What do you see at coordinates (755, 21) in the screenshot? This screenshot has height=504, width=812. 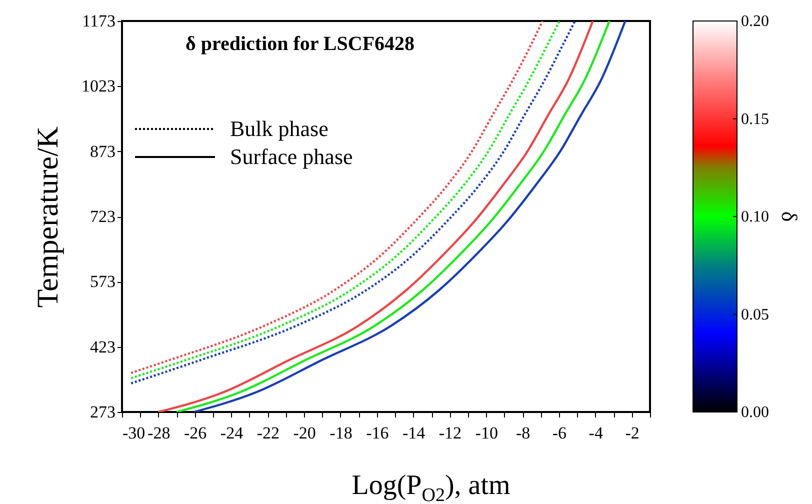 I see `color-bar-label: 0.20` at bounding box center [755, 21].